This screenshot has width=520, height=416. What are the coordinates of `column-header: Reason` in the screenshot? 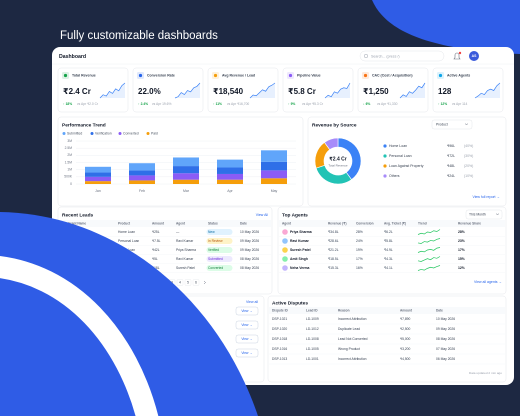 It's located at (344, 311).